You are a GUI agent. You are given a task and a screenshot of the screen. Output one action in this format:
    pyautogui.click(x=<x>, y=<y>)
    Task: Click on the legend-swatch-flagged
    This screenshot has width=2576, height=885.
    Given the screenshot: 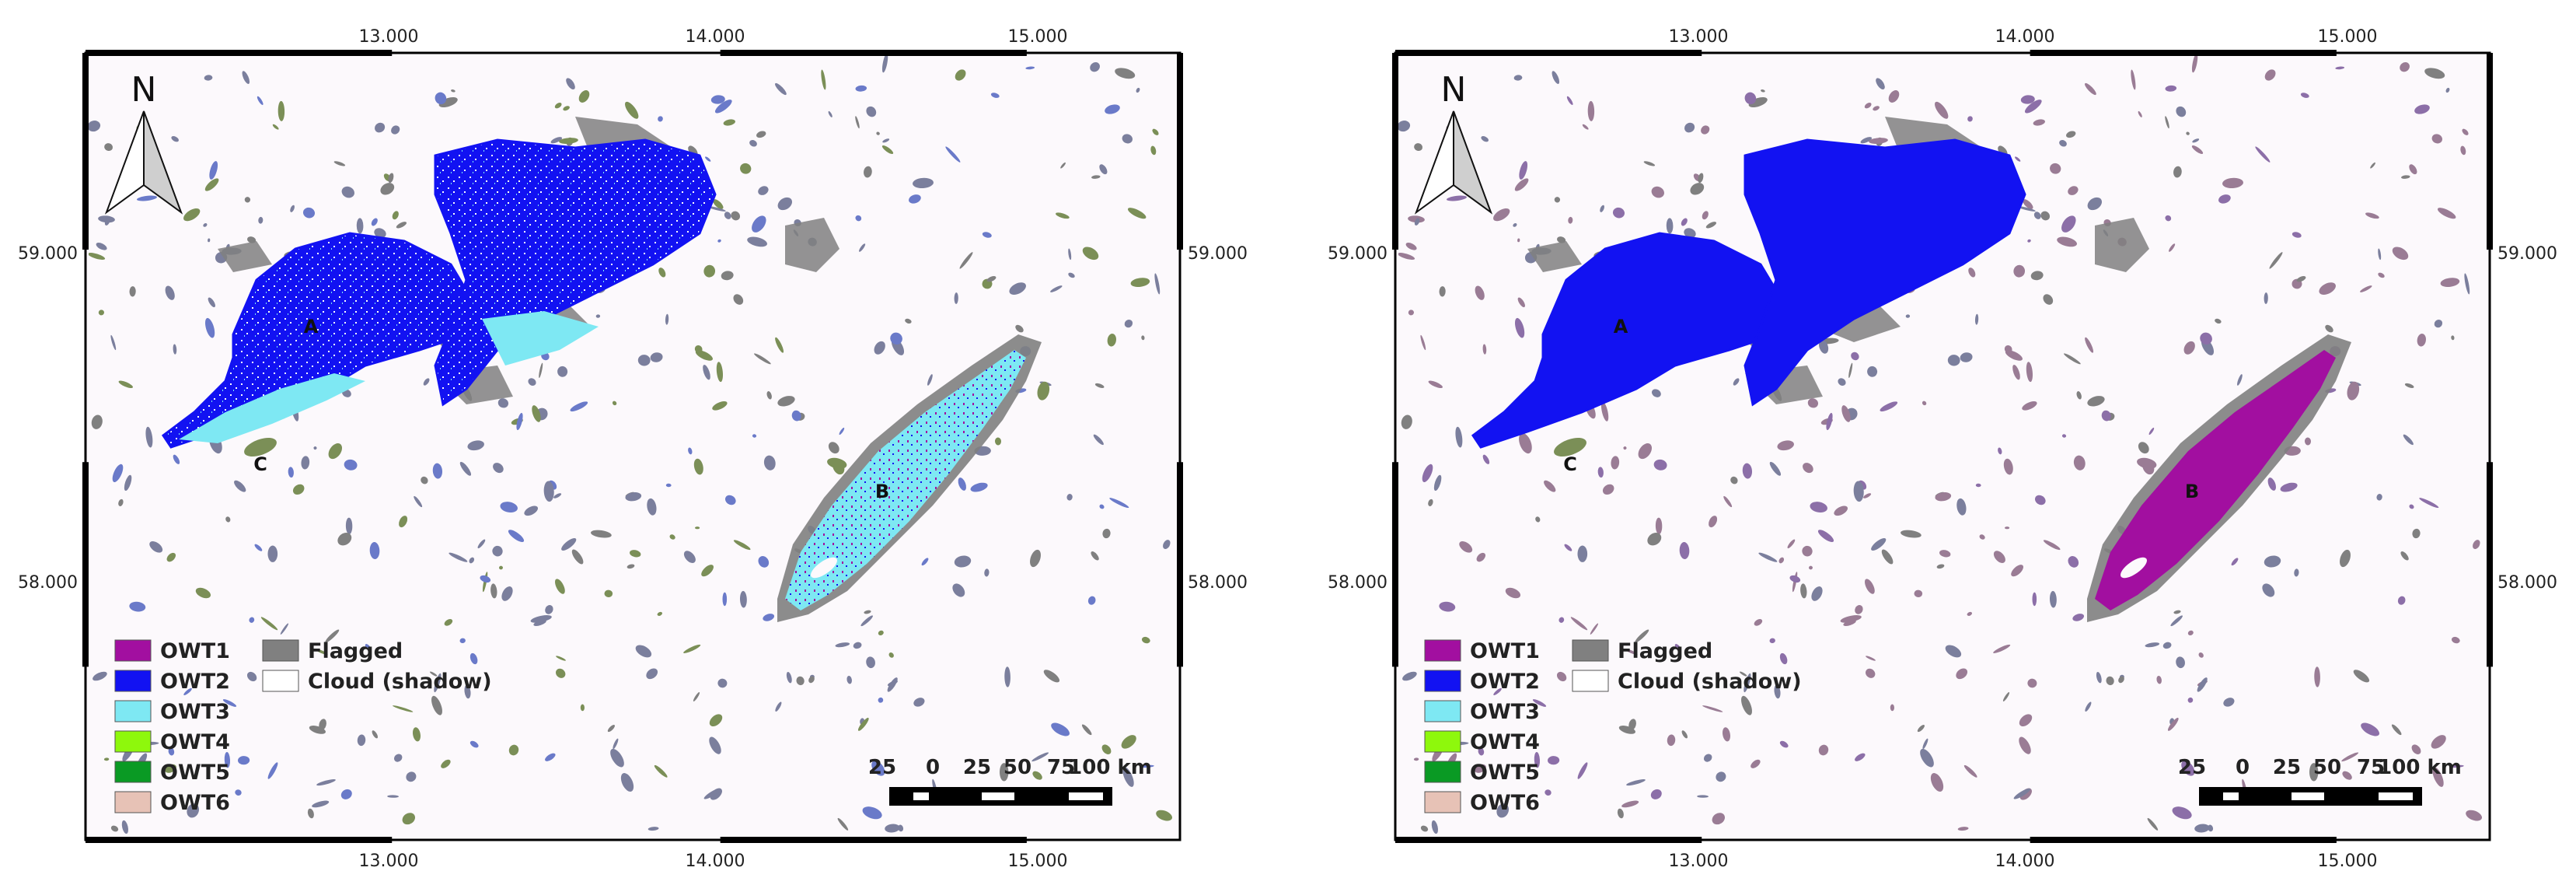 What is the action you would take?
    pyautogui.click(x=1591, y=650)
    